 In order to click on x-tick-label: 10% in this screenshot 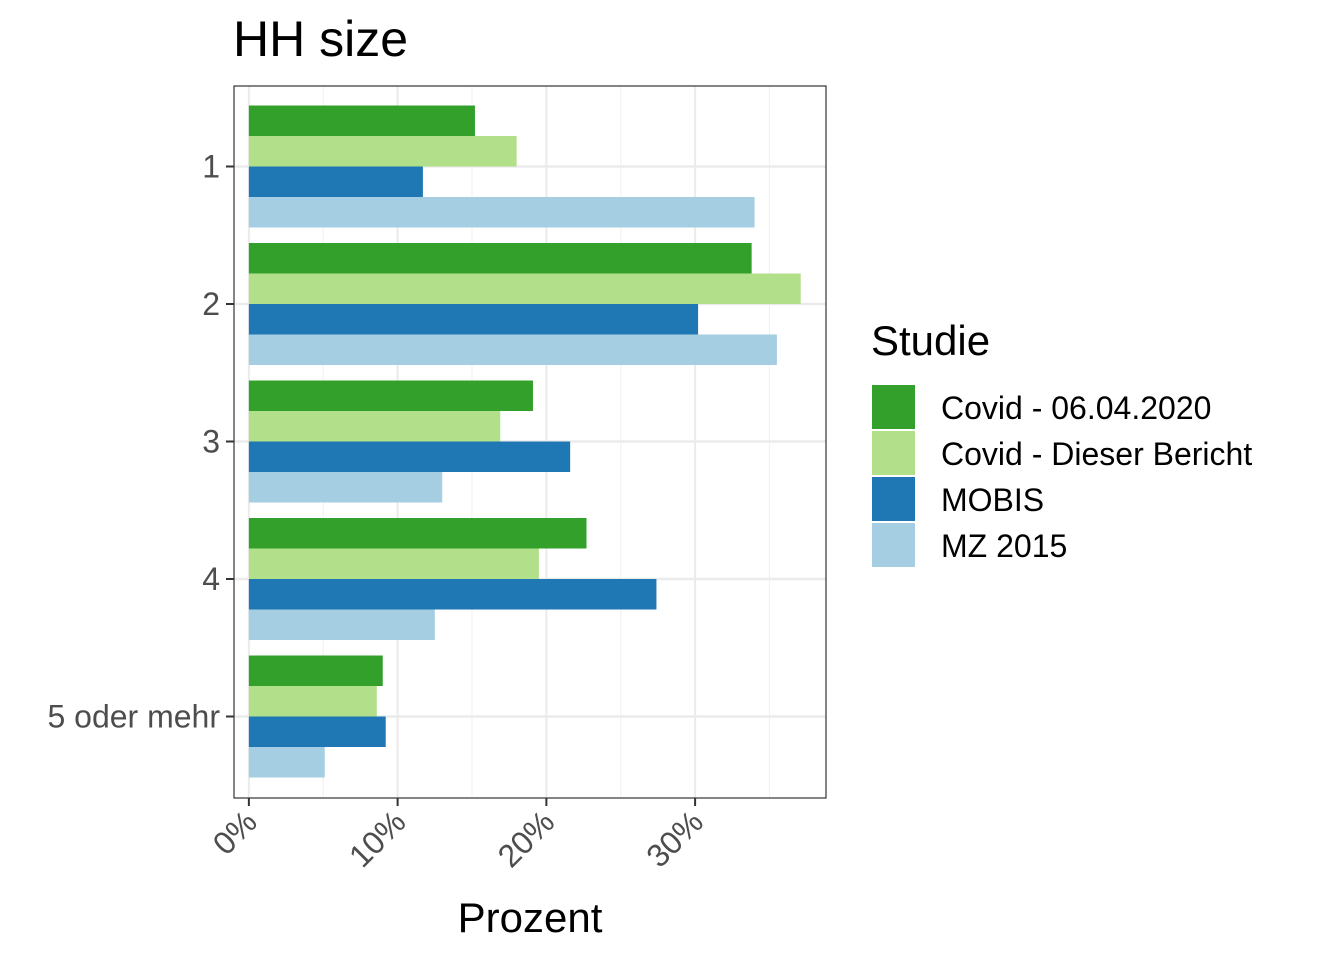, I will do `click(377, 838)`.